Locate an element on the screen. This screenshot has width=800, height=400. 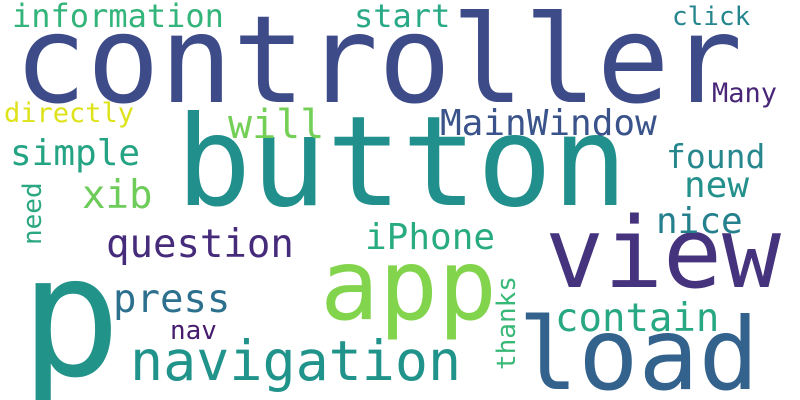
word-iphone: iPhone is located at coordinates (430, 237).